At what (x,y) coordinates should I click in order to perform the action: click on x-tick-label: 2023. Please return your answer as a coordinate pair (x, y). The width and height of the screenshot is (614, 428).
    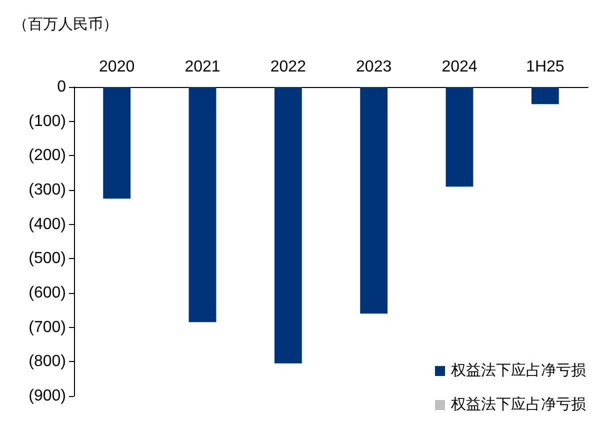
    Looking at the image, I should click on (374, 67).